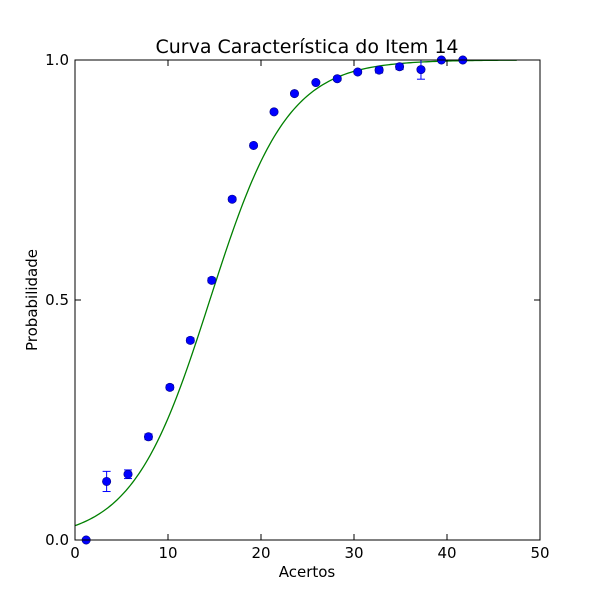  What do you see at coordinates (307, 572) in the screenshot?
I see `x-axis-label: Acertos` at bounding box center [307, 572].